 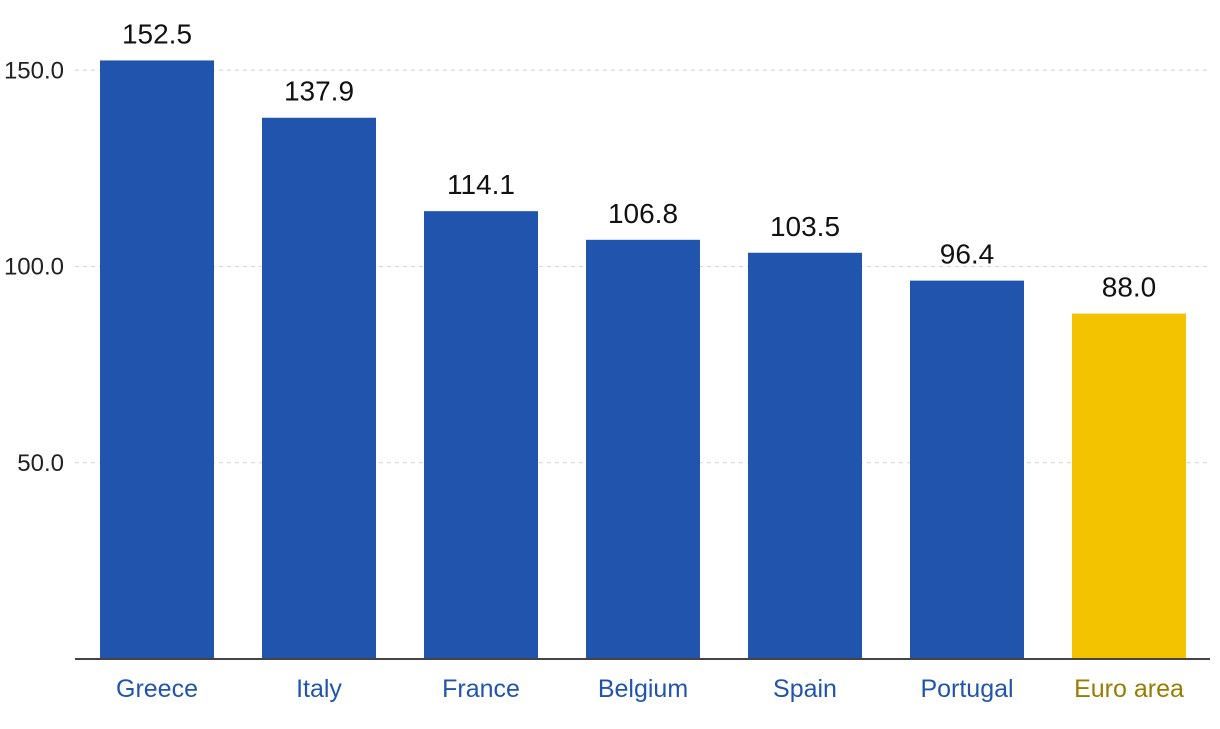 I want to click on bar-belgium, so click(x=643, y=449).